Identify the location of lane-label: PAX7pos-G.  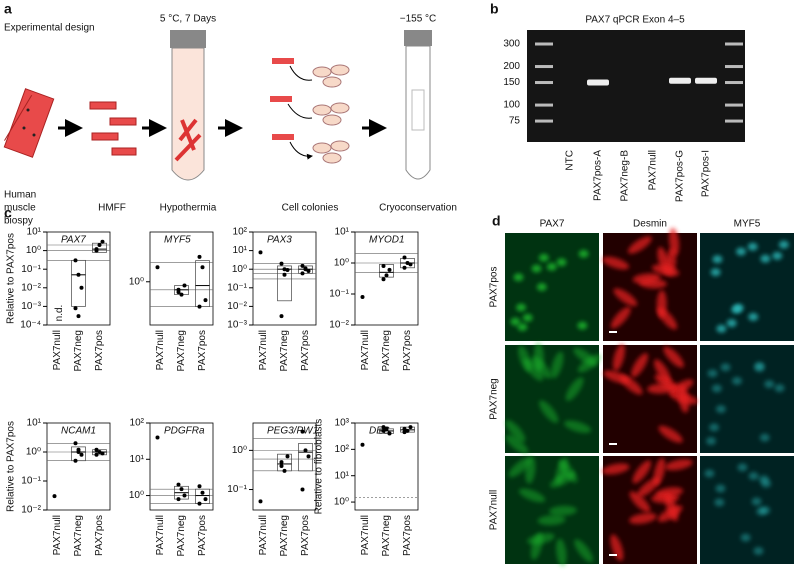
(680, 176).